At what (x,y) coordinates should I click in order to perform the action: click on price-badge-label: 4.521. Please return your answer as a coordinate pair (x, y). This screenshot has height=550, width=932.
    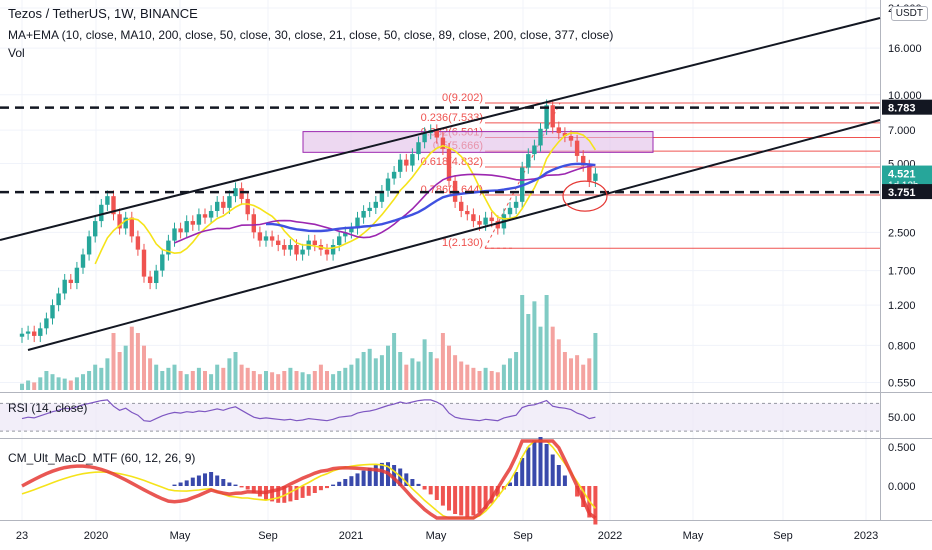
    Looking at the image, I should click on (902, 175).